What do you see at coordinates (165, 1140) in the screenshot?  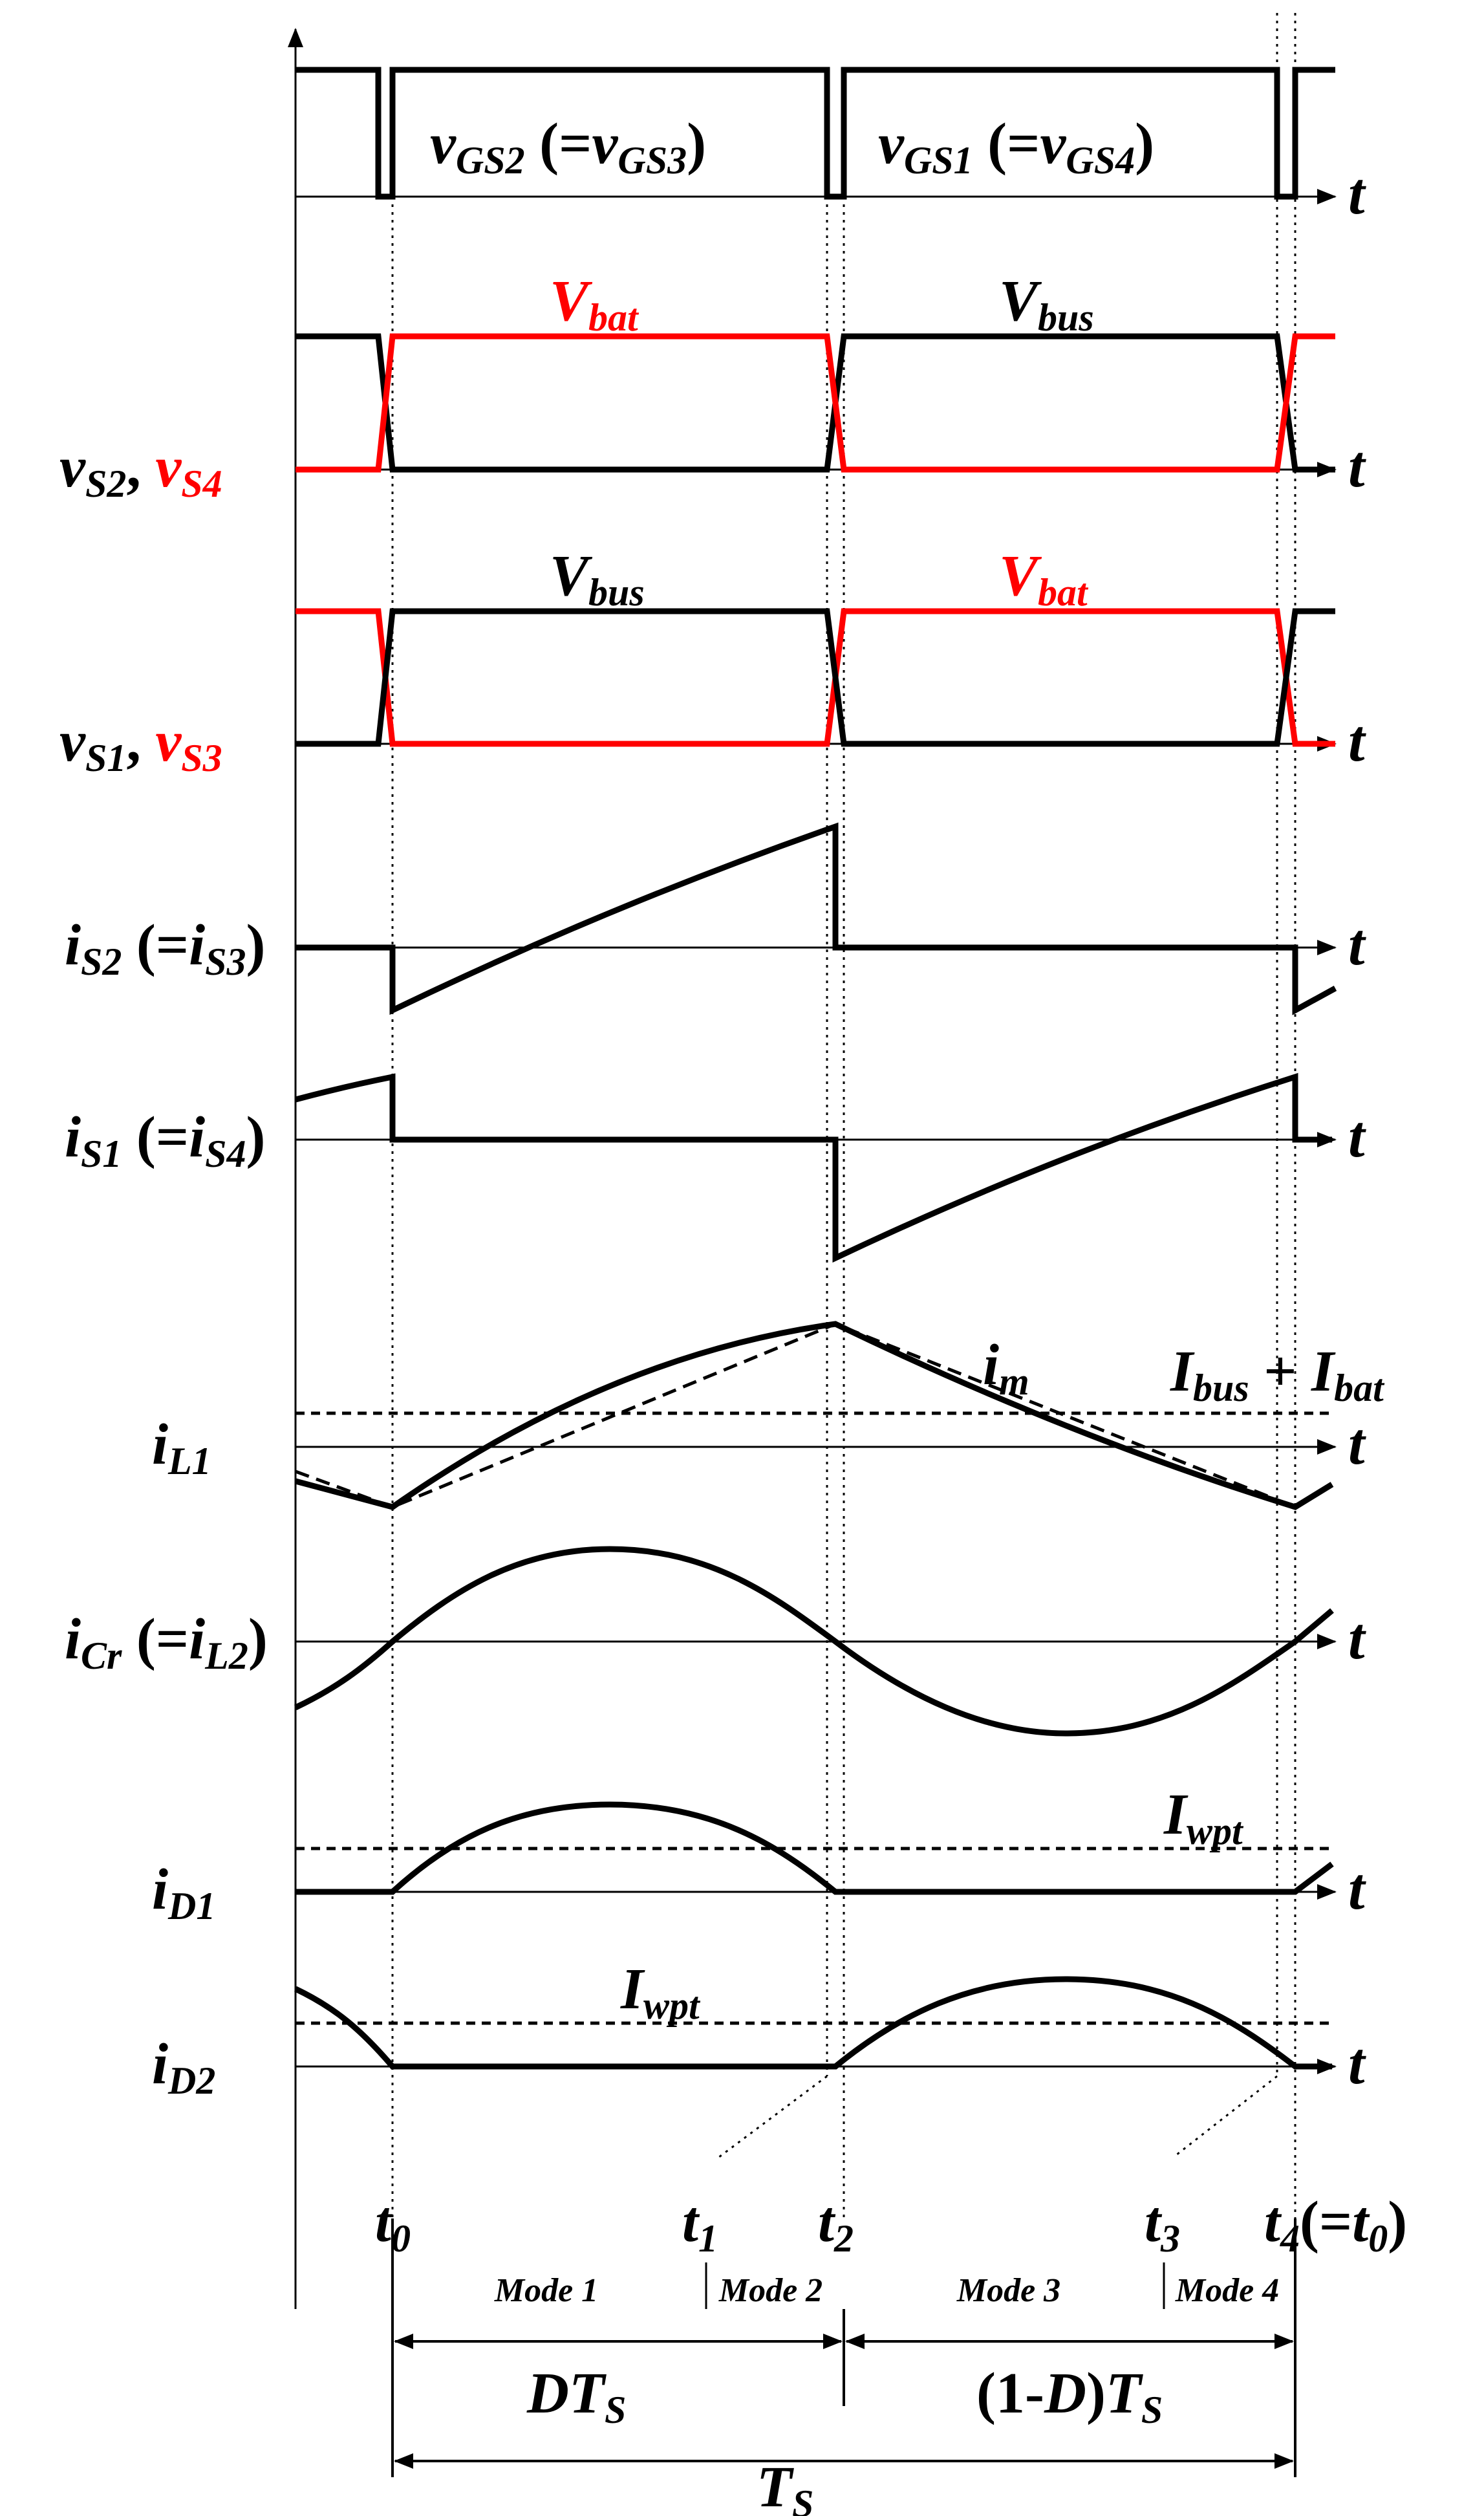 I see `is1-row-label: iS1 (=iS4)` at bounding box center [165, 1140].